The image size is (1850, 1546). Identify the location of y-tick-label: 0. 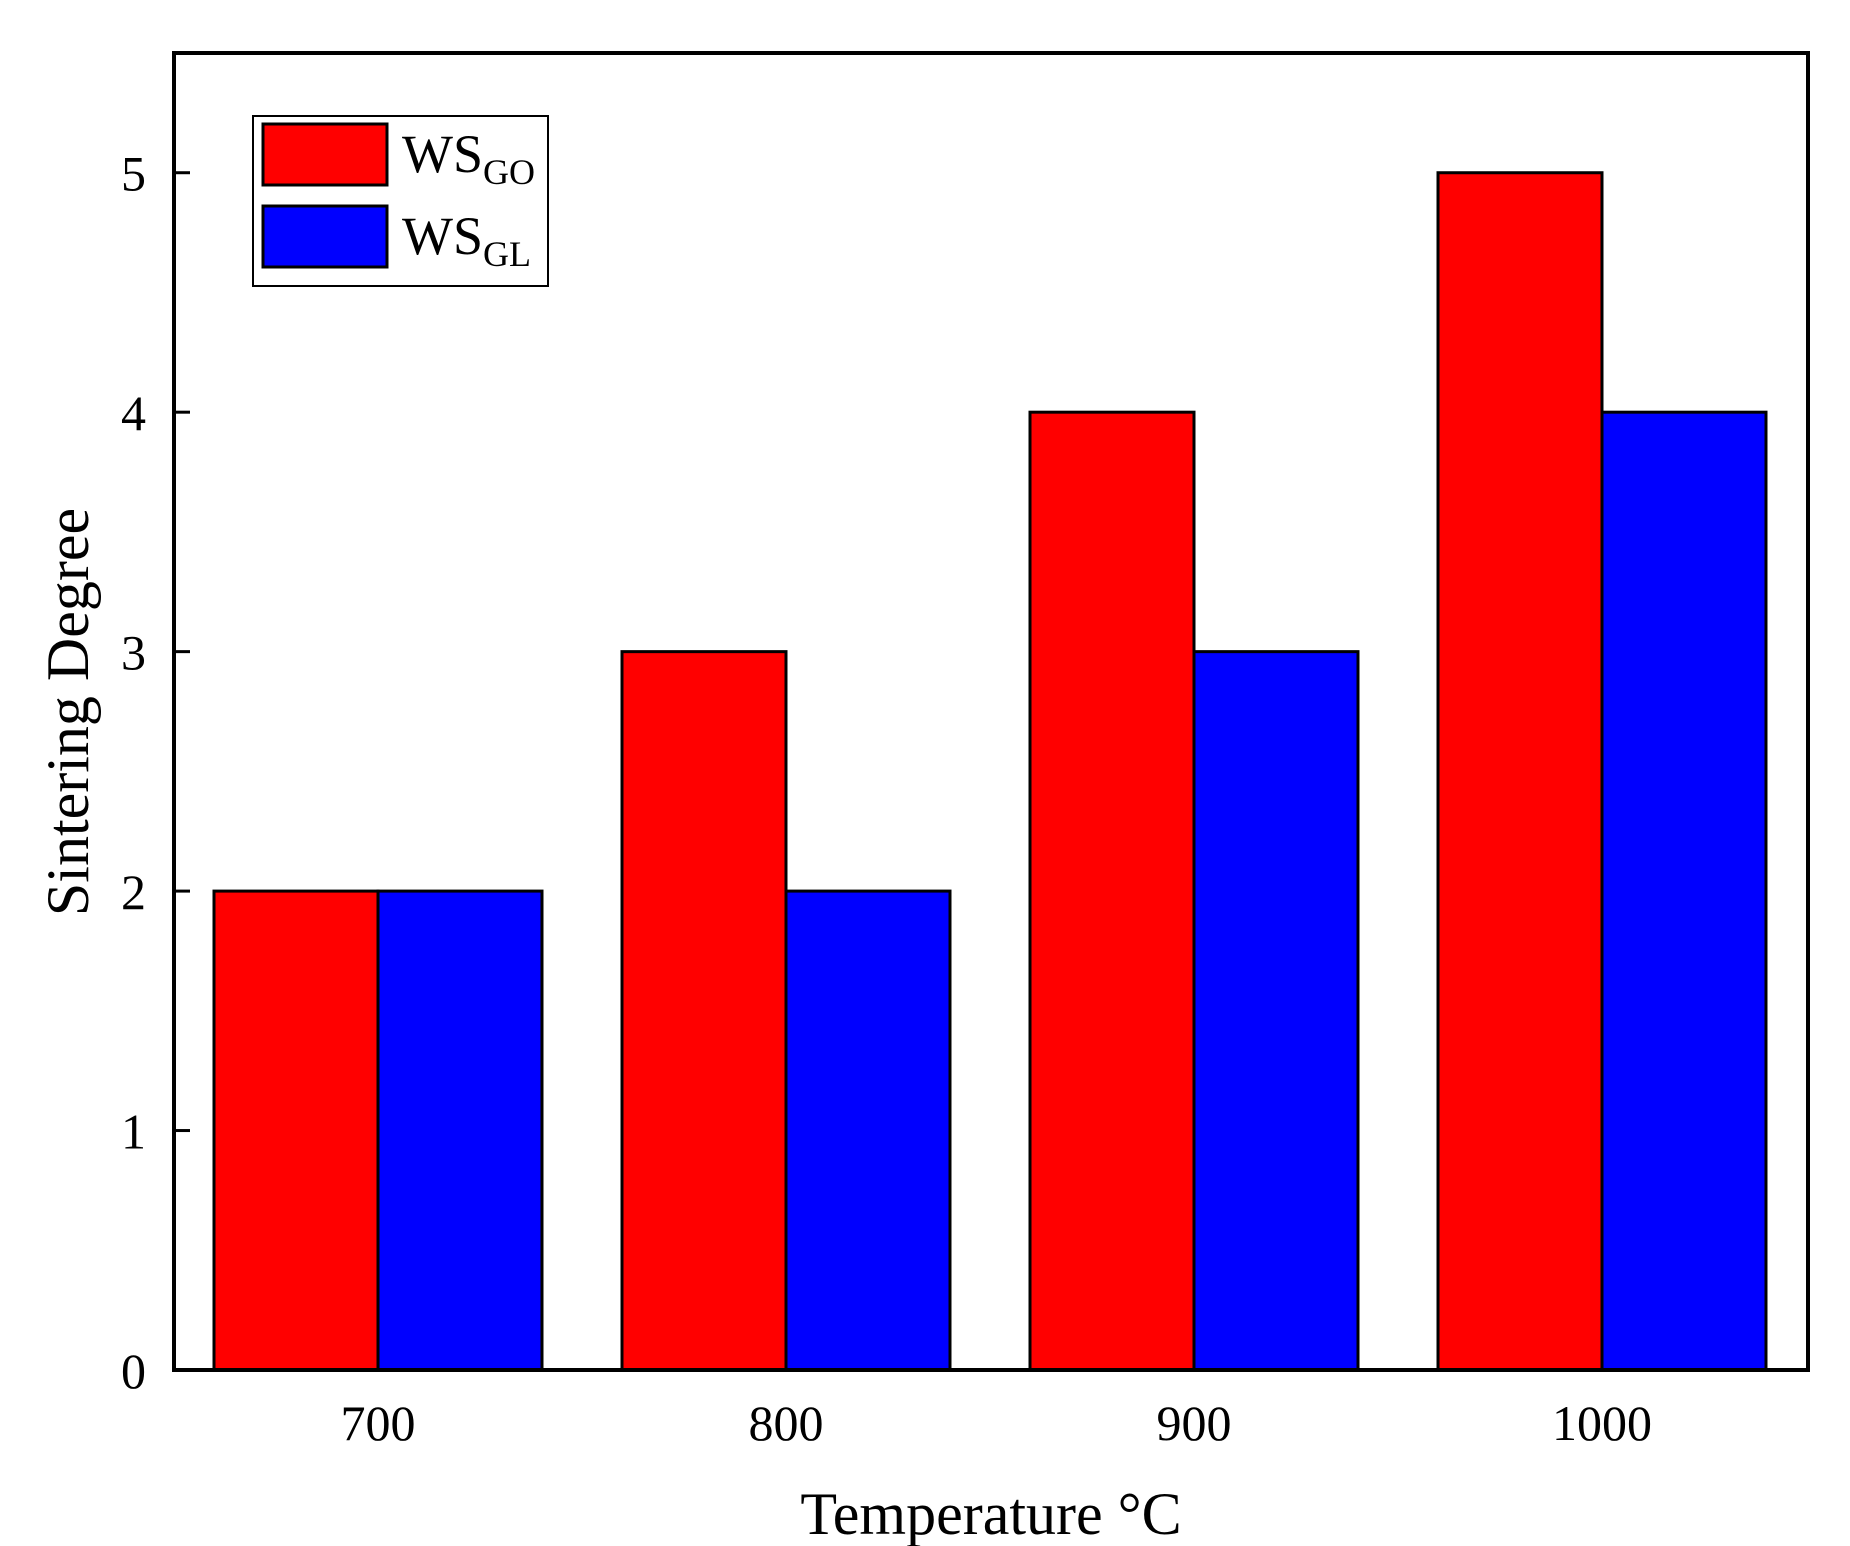
(133, 1371).